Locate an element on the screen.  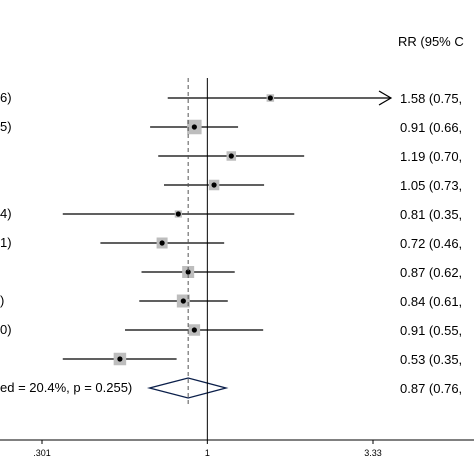
study-row: 0) 0.91 (0.55, is located at coordinates (231, 330).